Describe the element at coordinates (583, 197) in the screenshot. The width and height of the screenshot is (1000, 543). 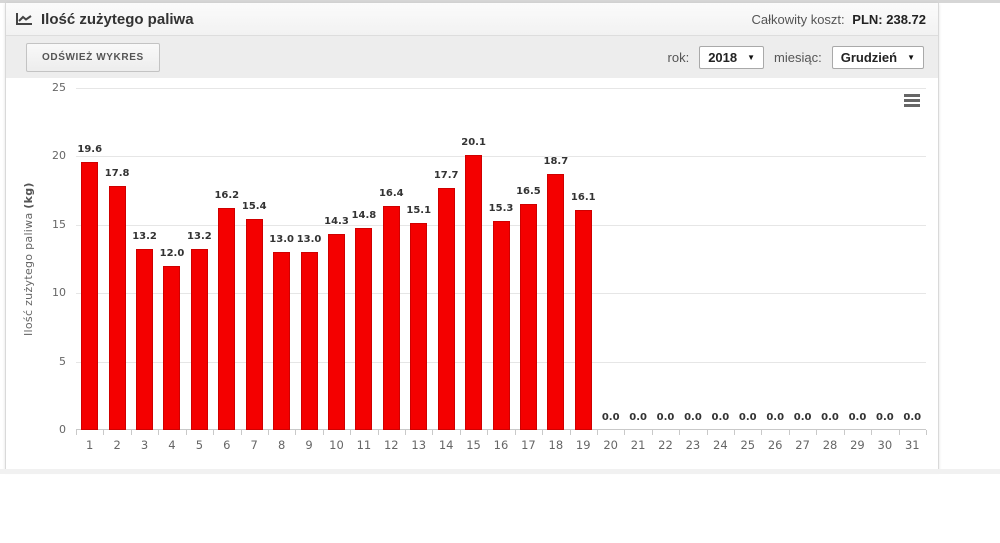
I see `bar-value-label: 16.1` at that location.